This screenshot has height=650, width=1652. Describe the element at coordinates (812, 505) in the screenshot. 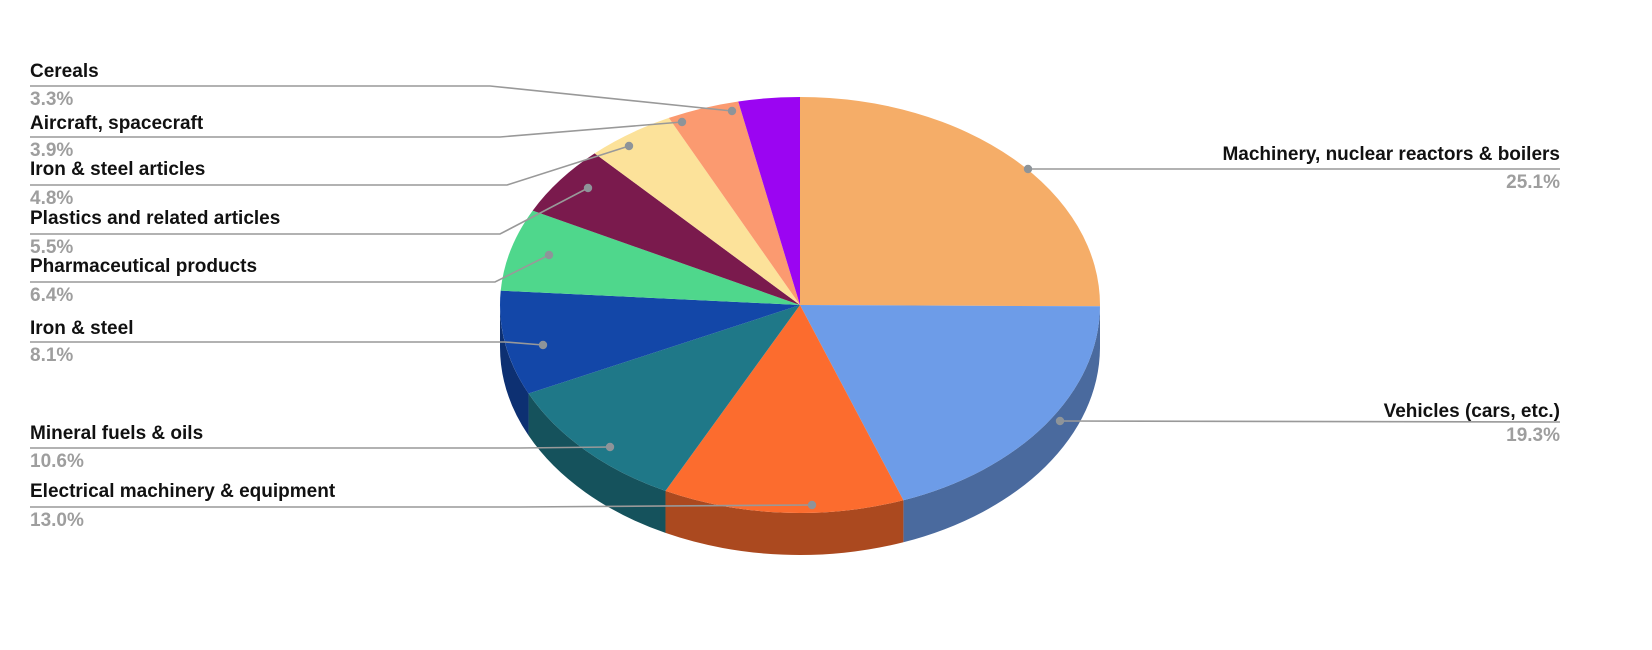

I see `leader-dot-electrical` at that location.